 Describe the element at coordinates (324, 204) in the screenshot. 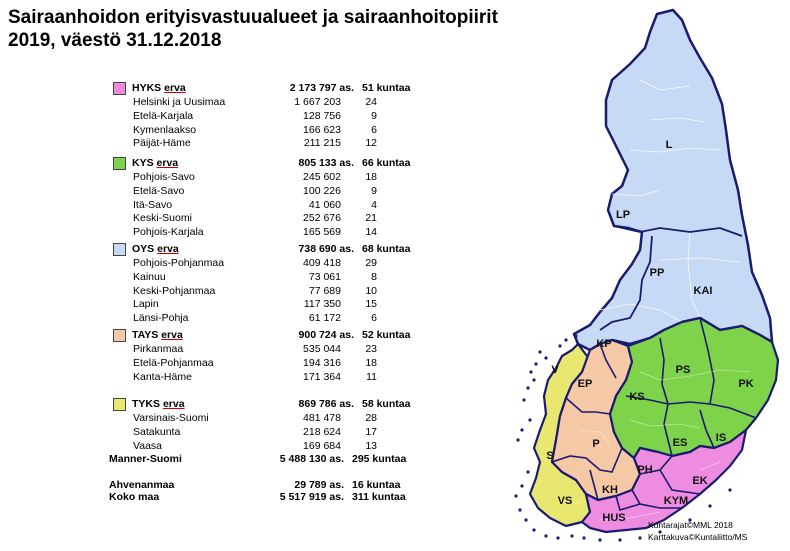

I see `district-population: 41 060` at that location.